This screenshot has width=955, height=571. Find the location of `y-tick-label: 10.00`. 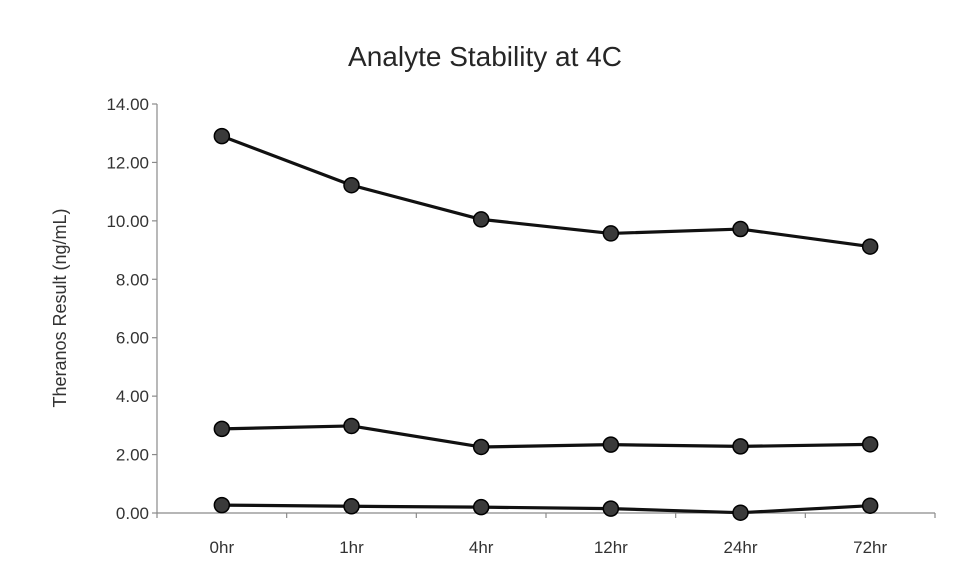

y-tick-label: 10.00 is located at coordinates (127, 221).